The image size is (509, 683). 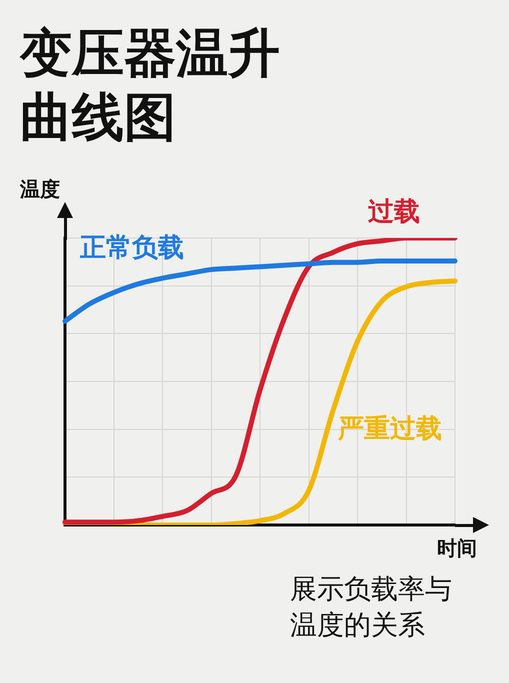 I want to click on x-axis-title: 时间, so click(x=457, y=548).